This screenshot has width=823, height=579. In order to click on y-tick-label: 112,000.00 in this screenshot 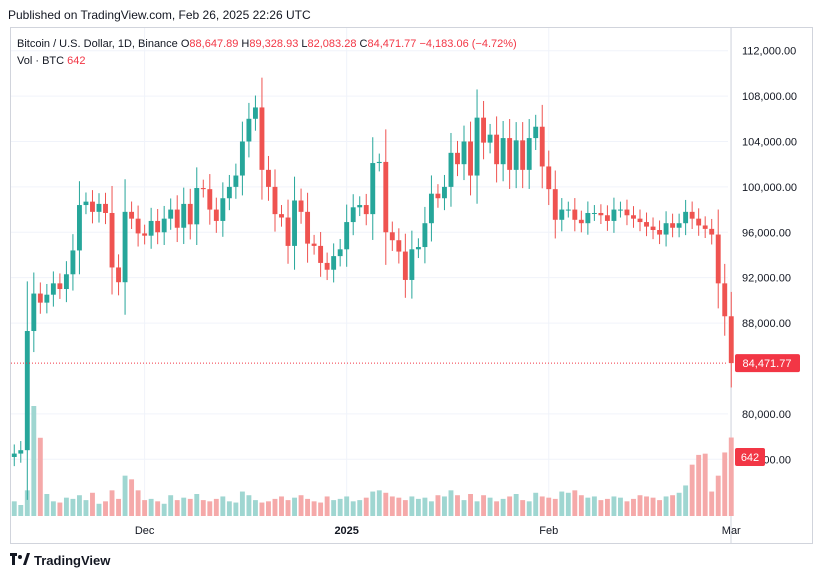, I will do `click(769, 52)`.